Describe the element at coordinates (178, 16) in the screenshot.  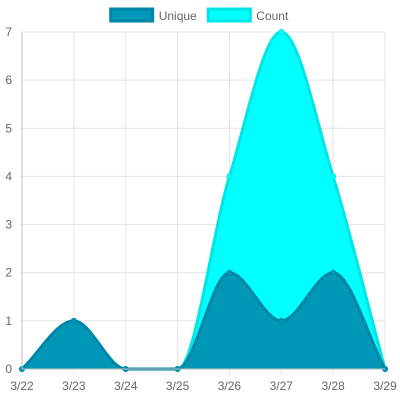
I see `legend-label-unique: Unique` at that location.